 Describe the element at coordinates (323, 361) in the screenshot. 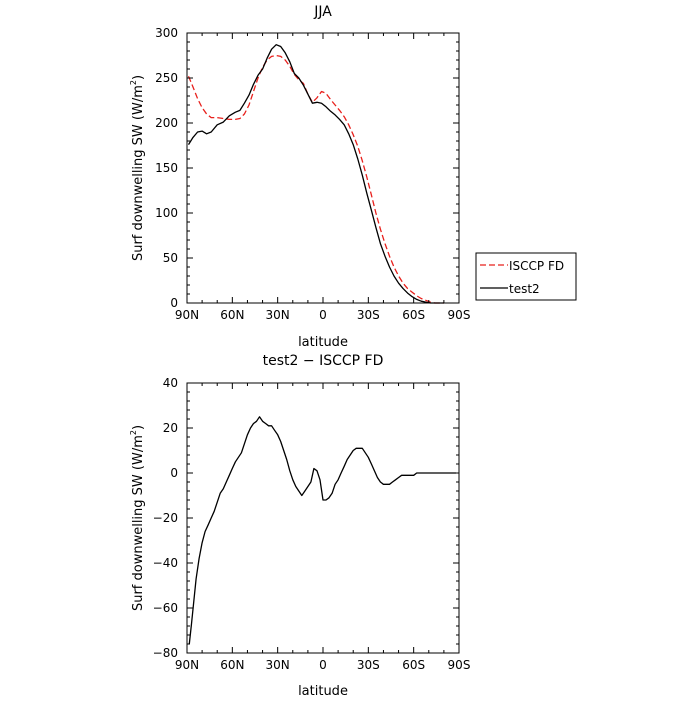

I see `chart-title: test2 − ISCCP FD` at that location.